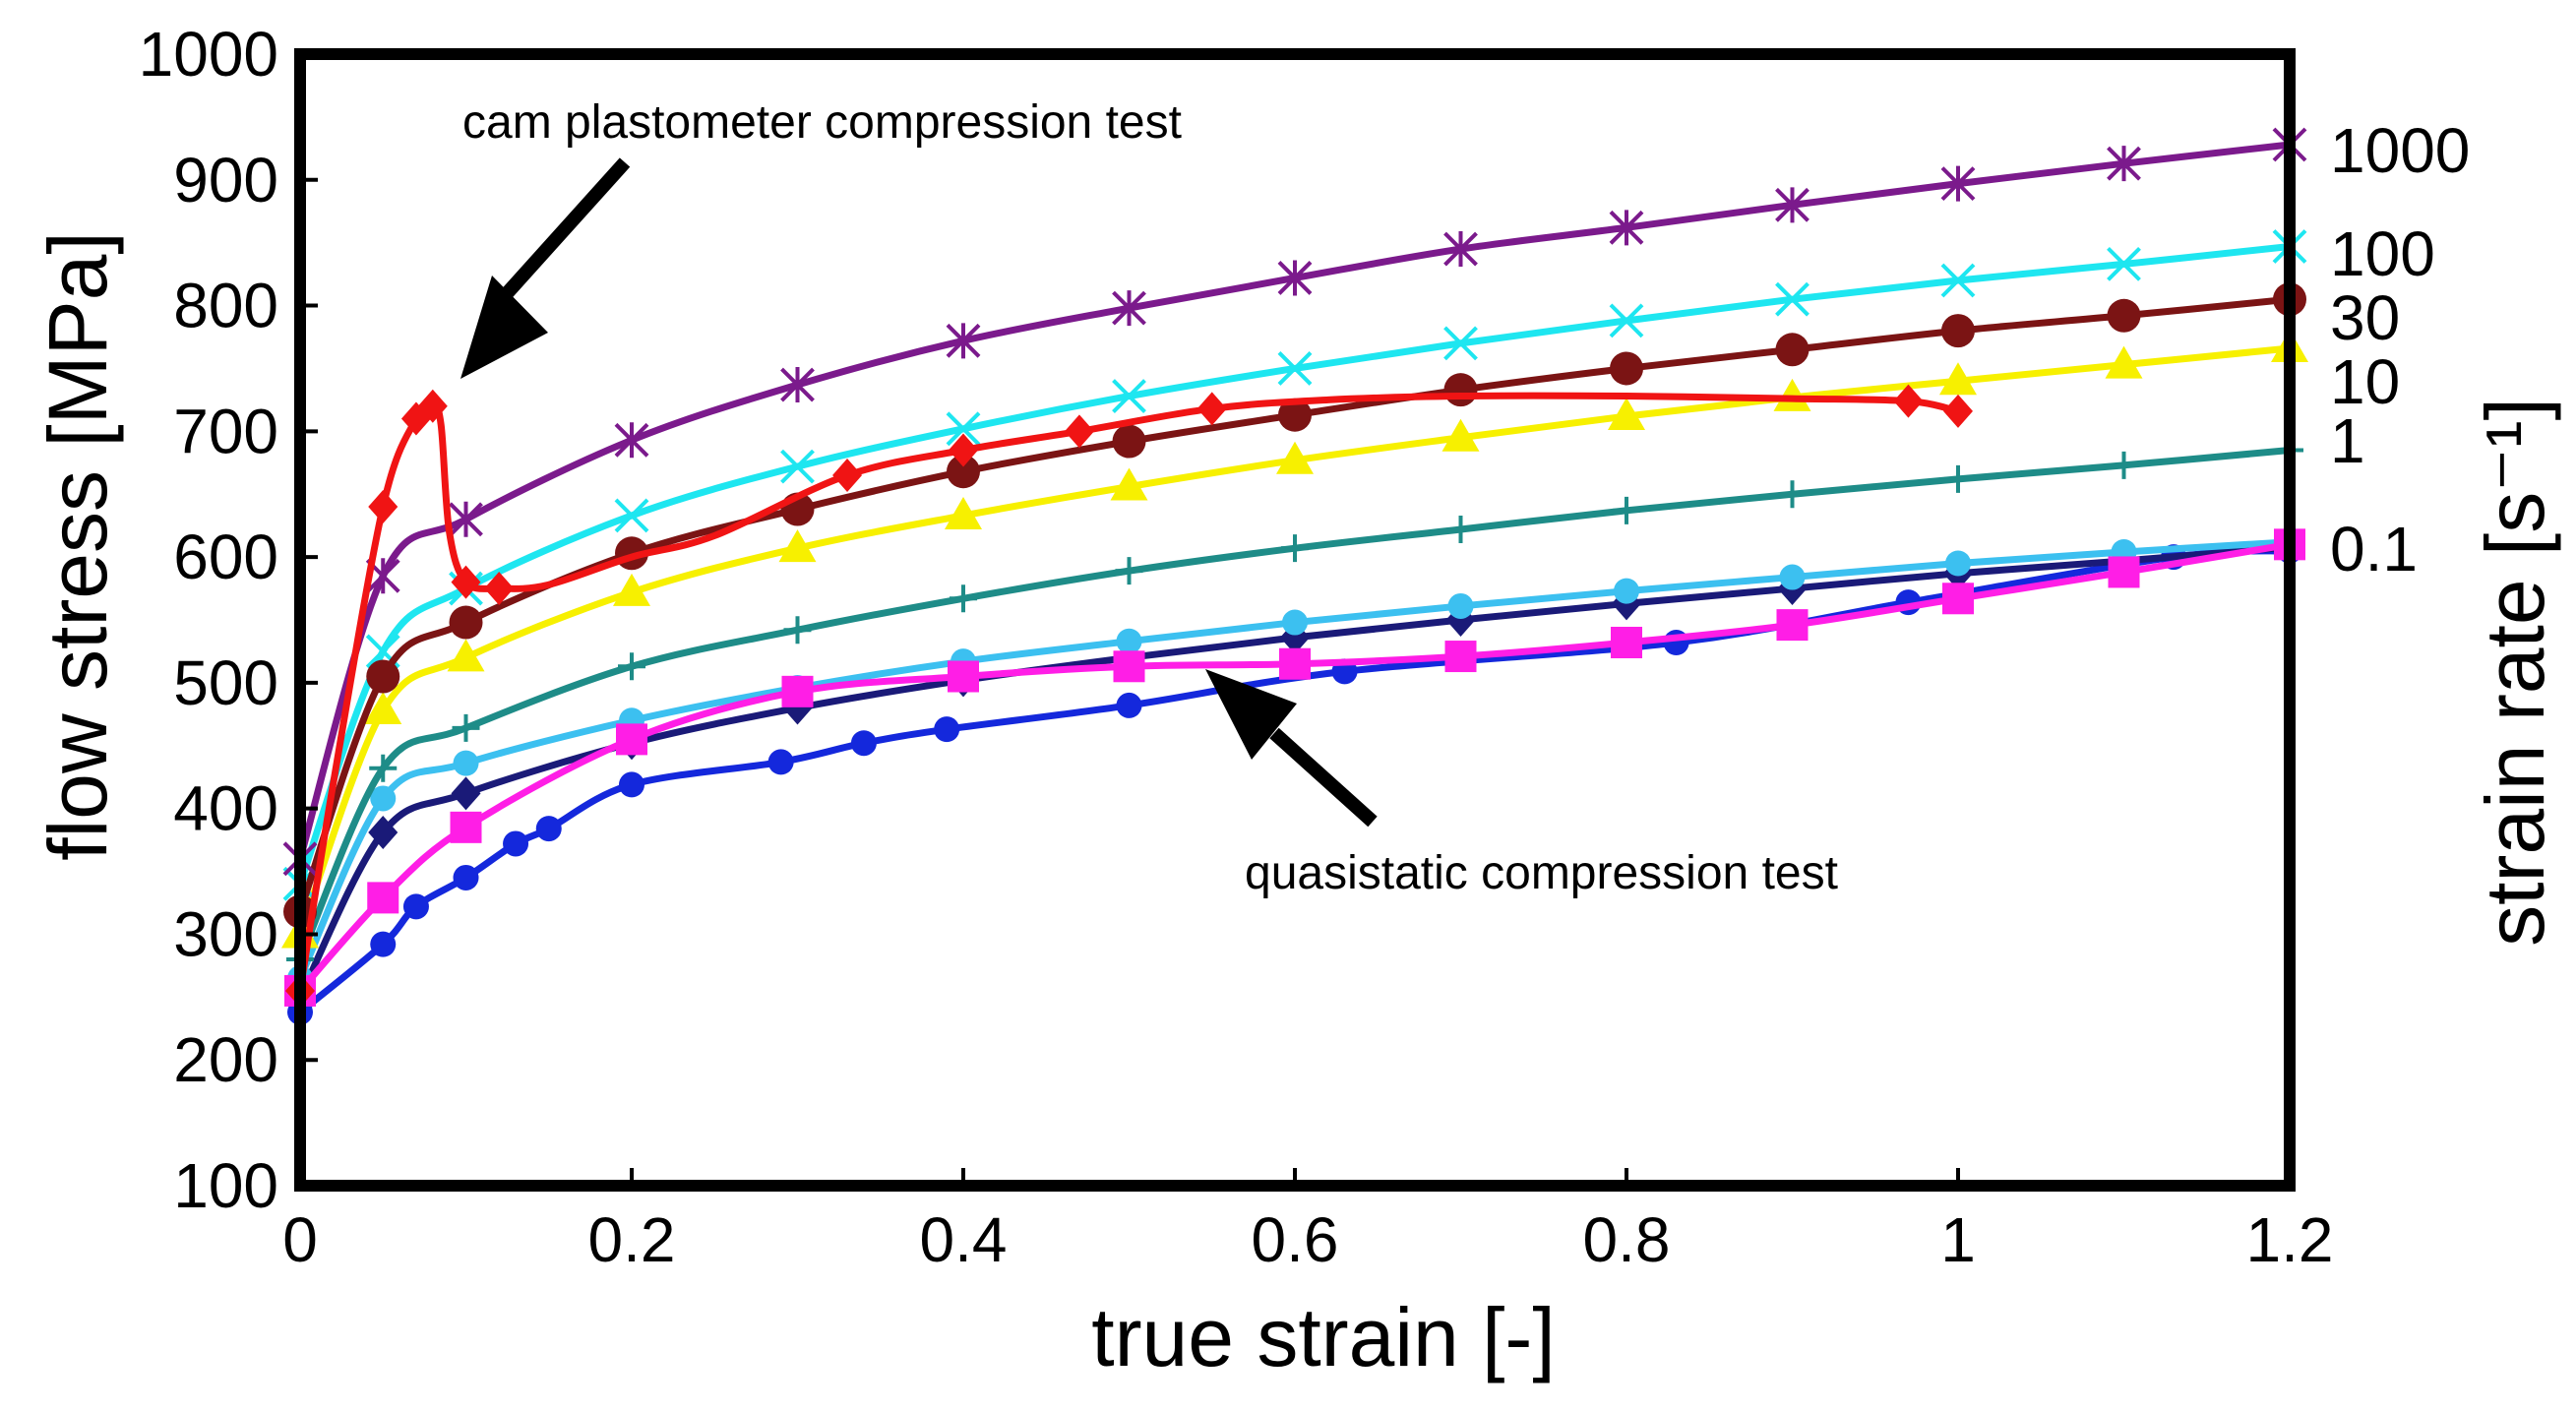 Image resolution: width=2576 pixels, height=1412 pixels. I want to click on cam-annotation: cam plastometer compression test, so click(821, 237).